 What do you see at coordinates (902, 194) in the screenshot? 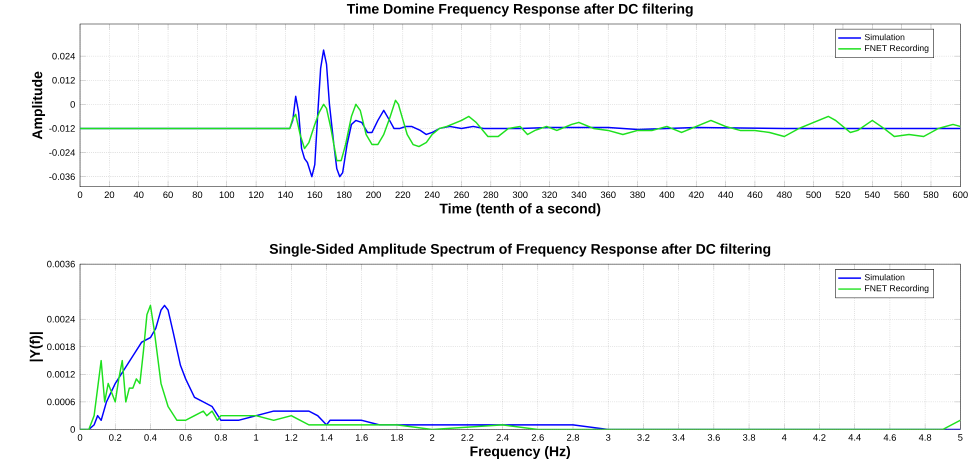
I see `x-tick-label: 560` at bounding box center [902, 194].